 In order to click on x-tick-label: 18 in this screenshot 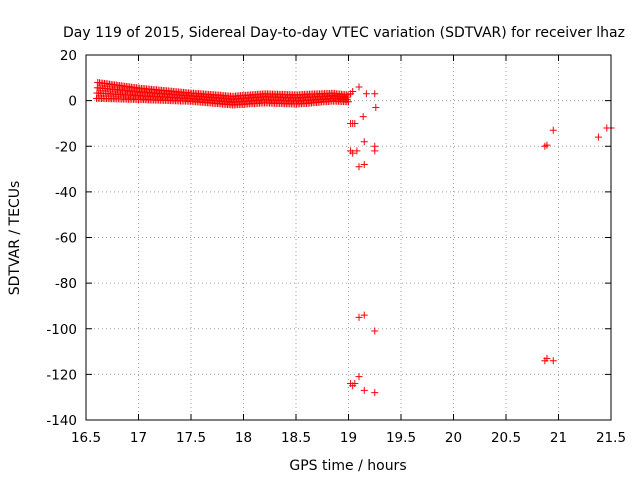, I will do `click(243, 438)`.